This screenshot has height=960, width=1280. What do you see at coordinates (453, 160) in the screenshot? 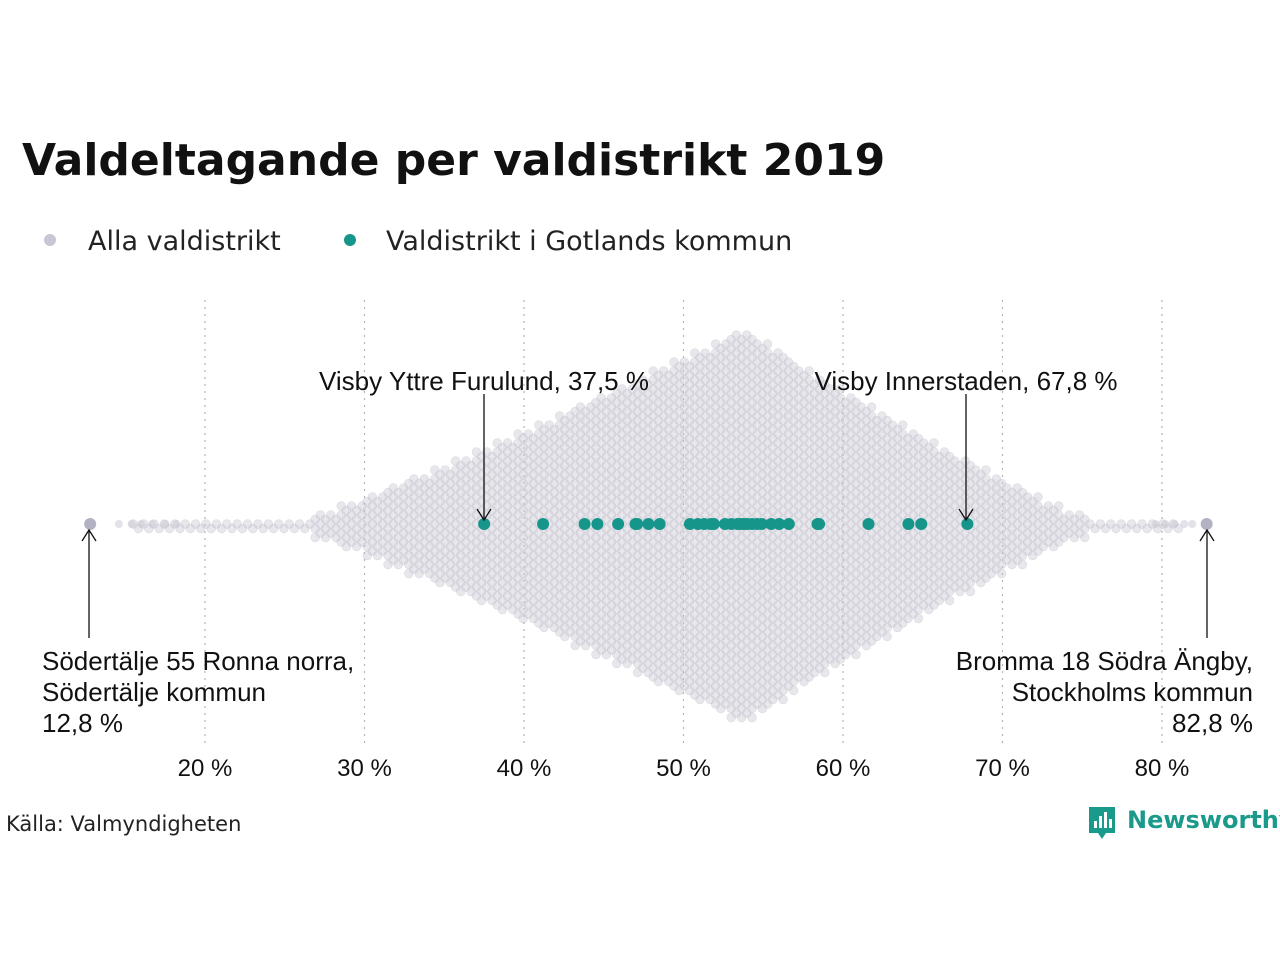
I see `chart-title: Valdeltagande per valdistrikt 2019` at bounding box center [453, 160].